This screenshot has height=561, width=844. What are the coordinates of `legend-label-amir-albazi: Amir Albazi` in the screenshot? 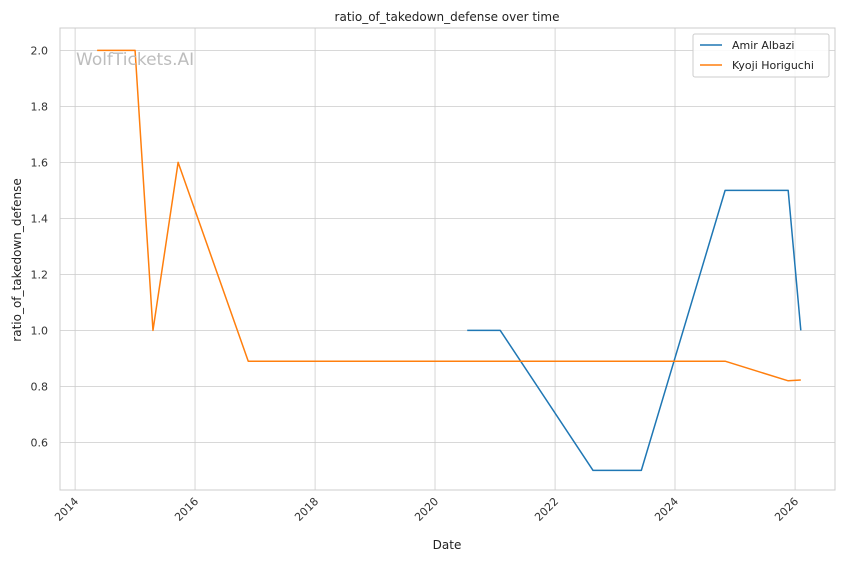 It's located at (763, 45).